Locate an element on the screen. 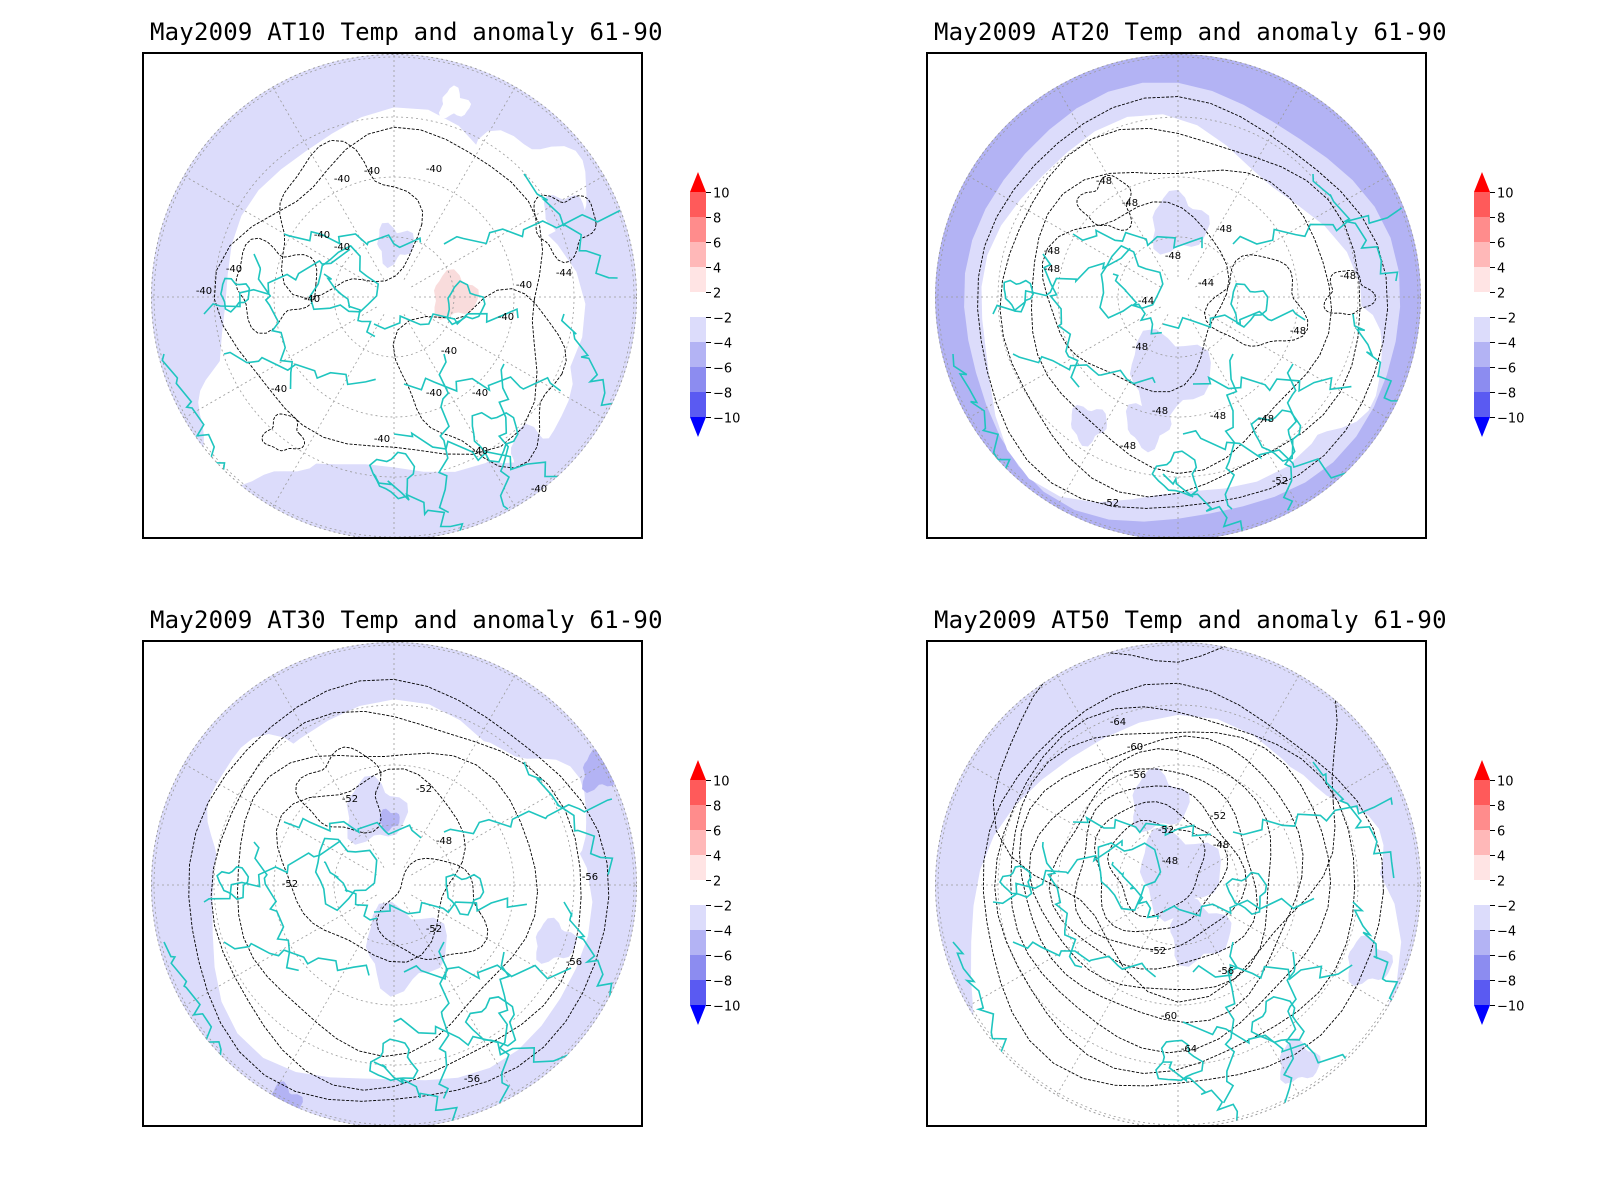 This screenshot has width=1600, height=1200. map-boundary is located at coordinates (394, 883).